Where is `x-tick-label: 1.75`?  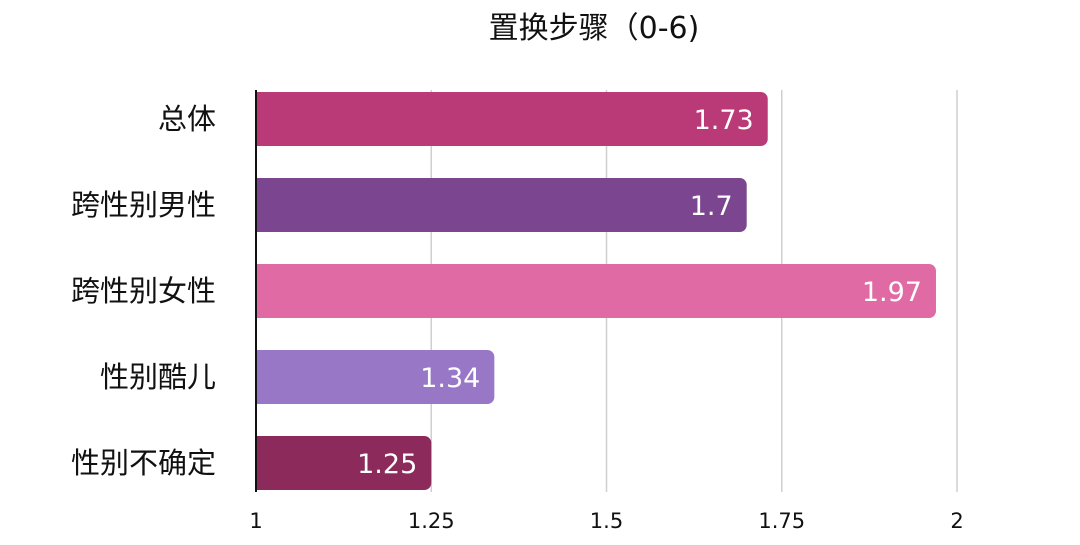 x-tick-label: 1.75 is located at coordinates (781, 521).